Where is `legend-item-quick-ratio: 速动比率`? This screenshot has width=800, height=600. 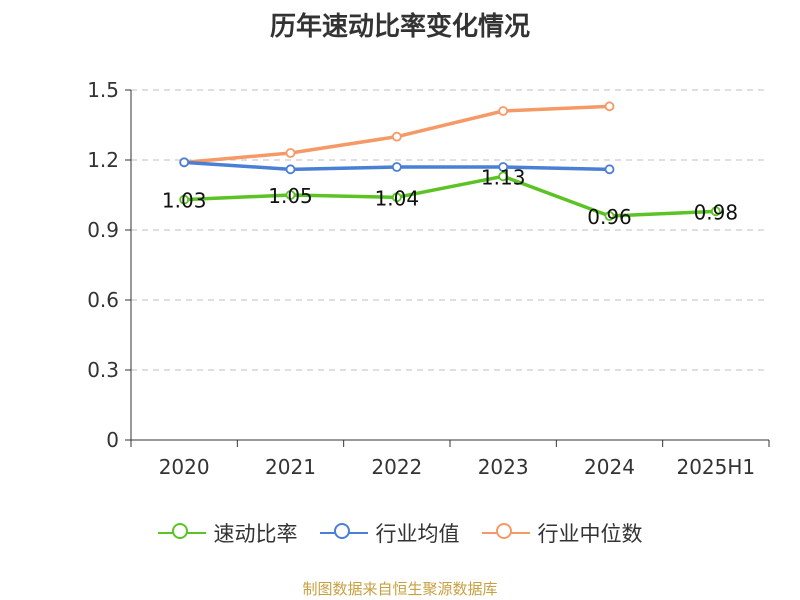 legend-item-quick-ratio: 速动比率 is located at coordinates (227, 533).